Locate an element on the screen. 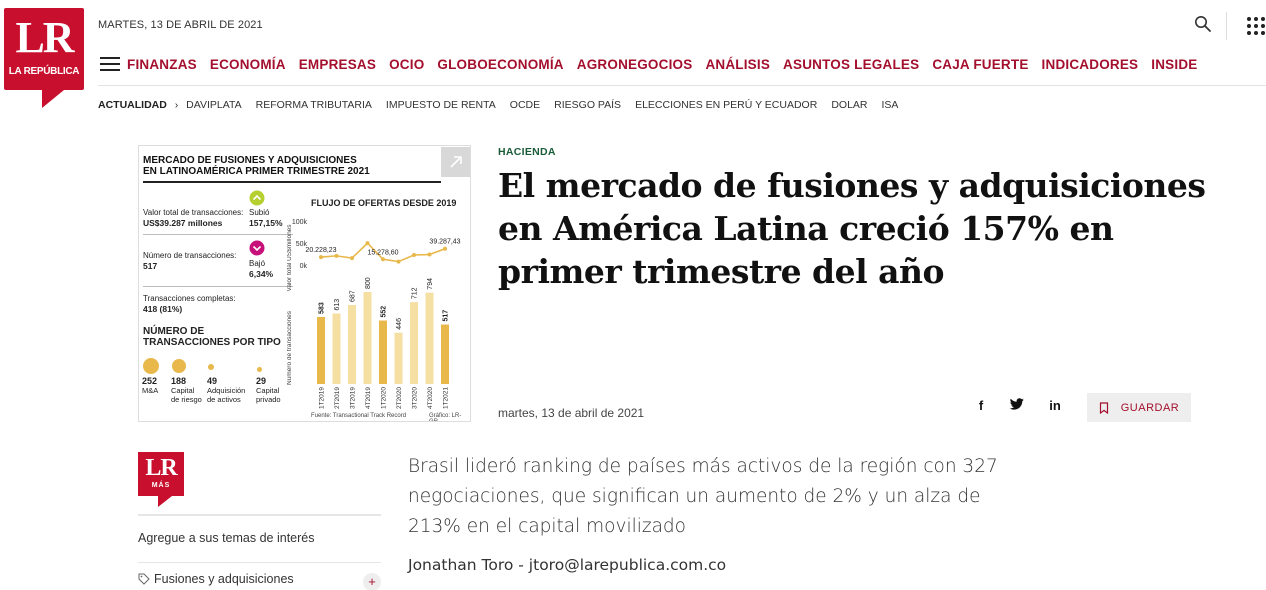 The width and height of the screenshot is (1266, 590). stat-label: Transacciones completas: is located at coordinates (189, 298).